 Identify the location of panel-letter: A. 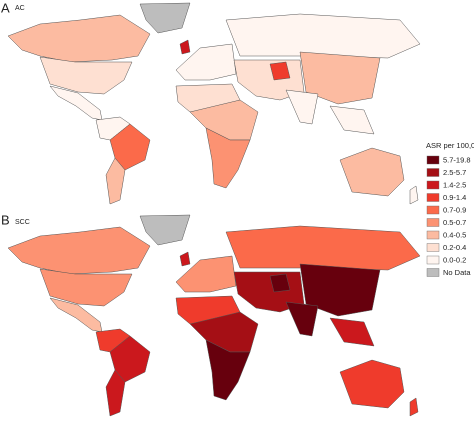
(5, 7).